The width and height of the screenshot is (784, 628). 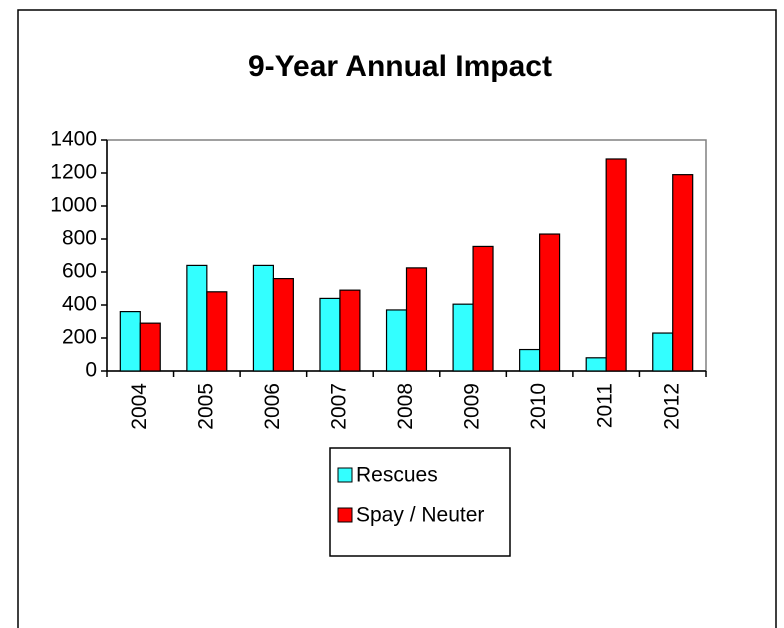 I want to click on x-tick-label: 2004, so click(x=139, y=406).